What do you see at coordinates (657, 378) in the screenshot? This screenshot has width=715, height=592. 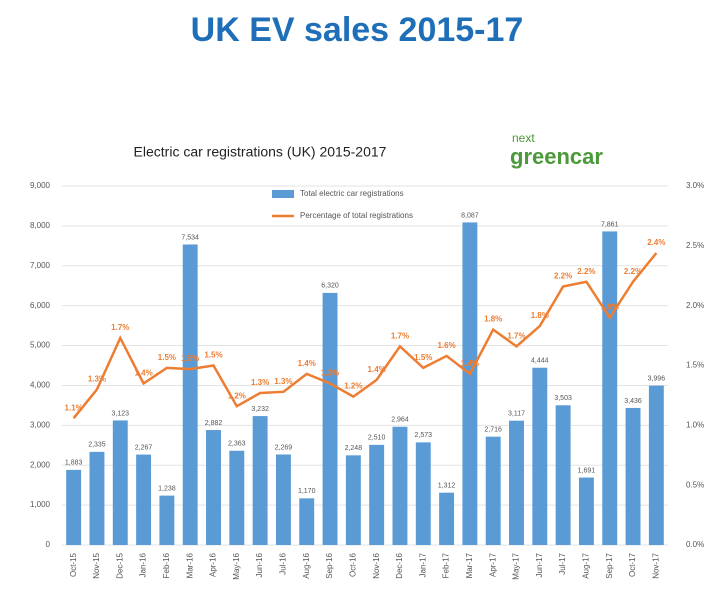 I see `bar-label: 3,996` at bounding box center [657, 378].